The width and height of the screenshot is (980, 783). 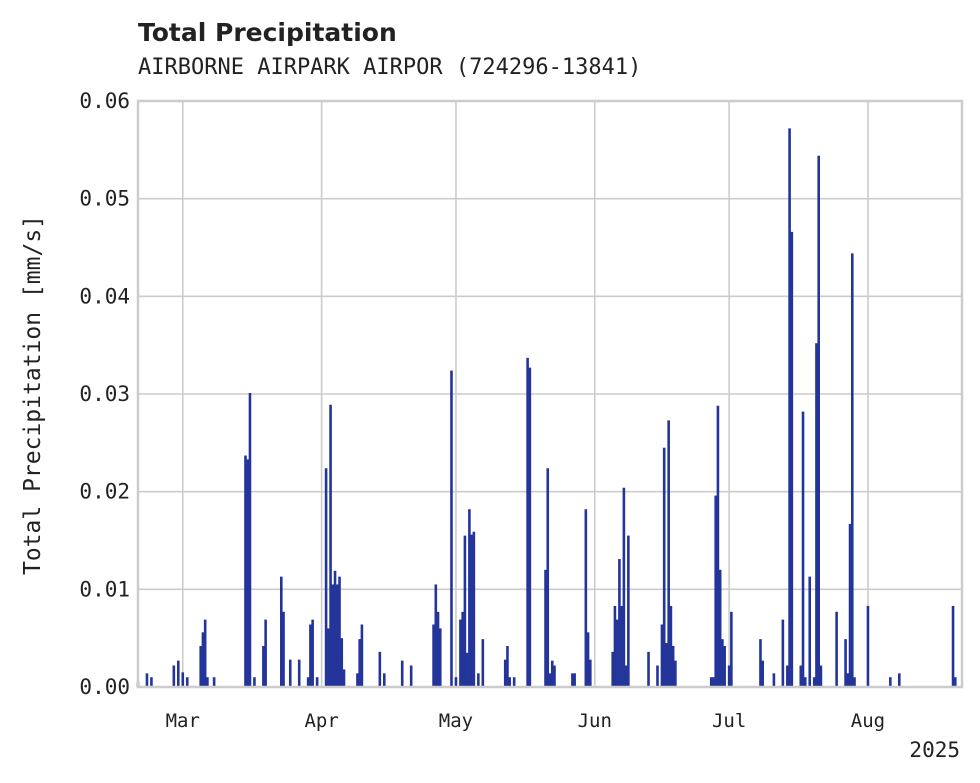 What do you see at coordinates (456, 721) in the screenshot?
I see `x-tick-label: May` at bounding box center [456, 721].